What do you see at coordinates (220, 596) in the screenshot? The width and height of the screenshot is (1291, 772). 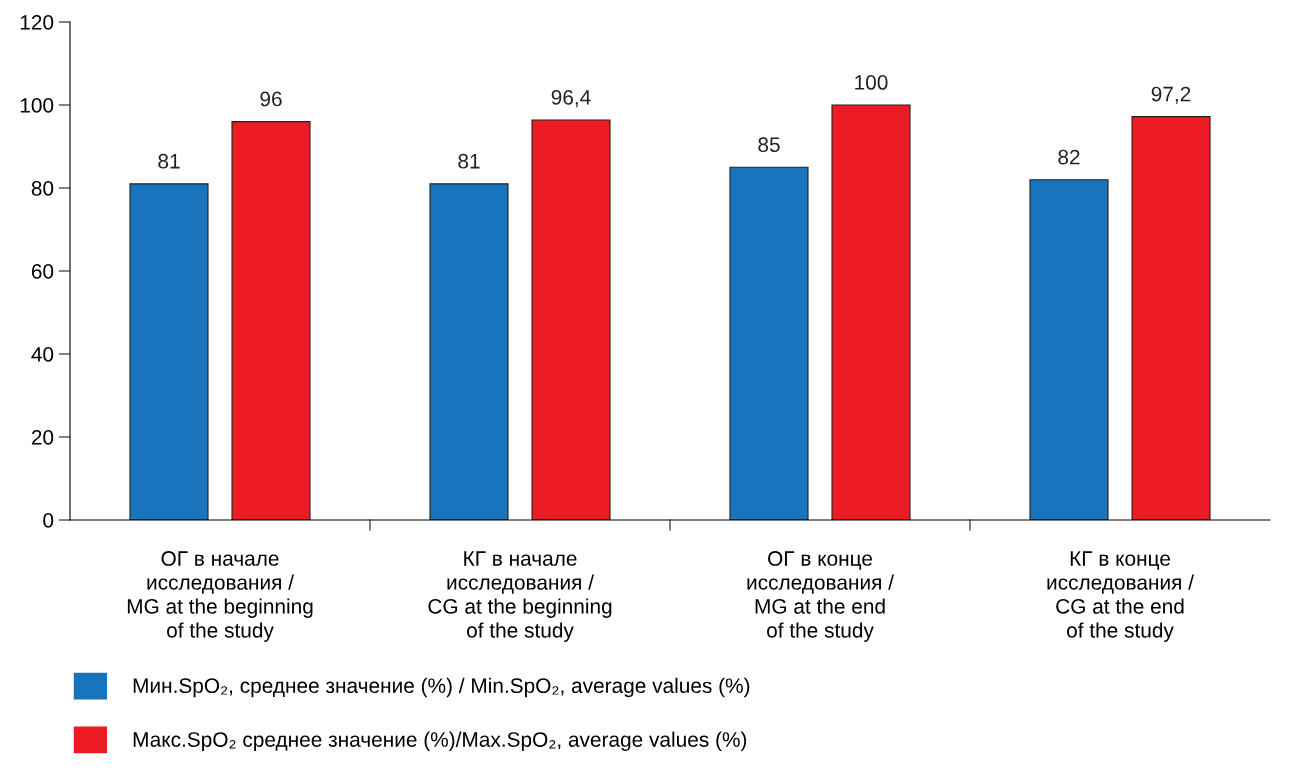 I see `x-tick-label: ОГ в начале исследования / MG at the beginning of the study` at bounding box center [220, 596].